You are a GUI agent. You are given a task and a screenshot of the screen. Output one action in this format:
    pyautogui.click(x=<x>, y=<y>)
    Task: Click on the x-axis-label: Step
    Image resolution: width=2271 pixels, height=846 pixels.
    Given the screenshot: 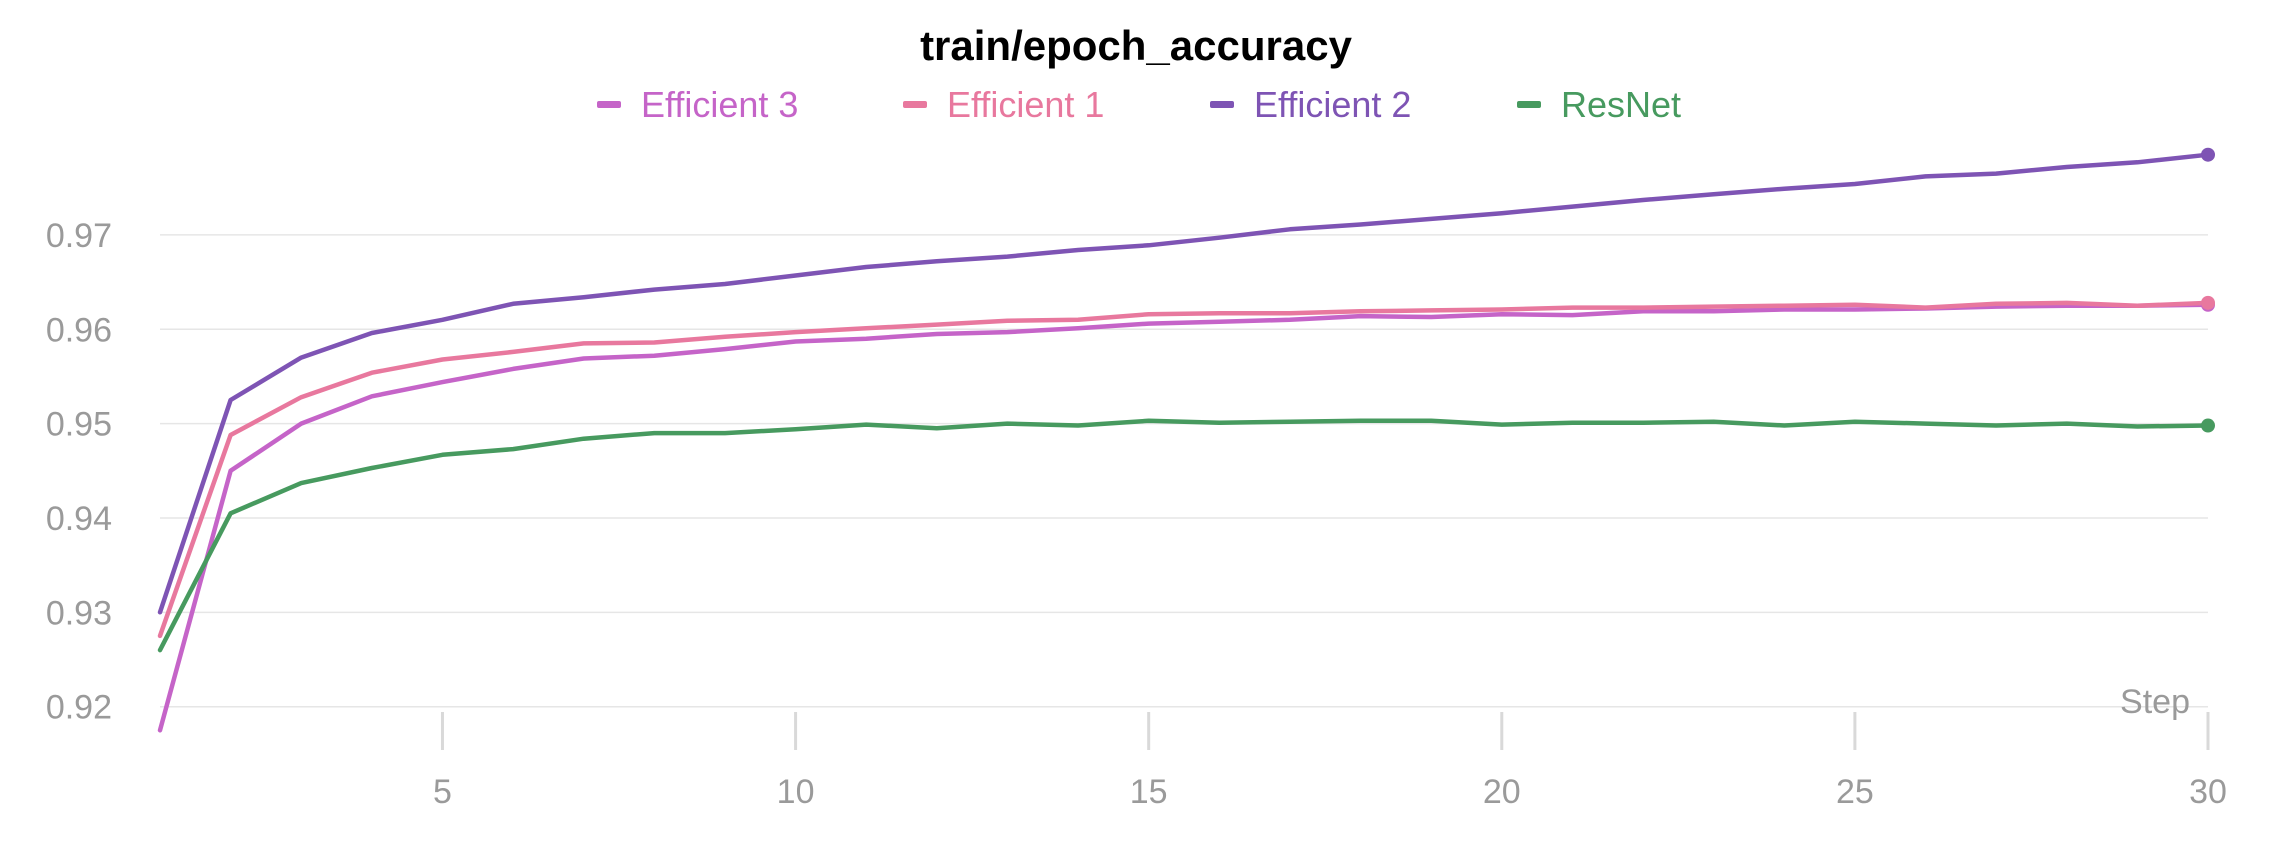 What is the action you would take?
    pyautogui.click(x=2155, y=702)
    